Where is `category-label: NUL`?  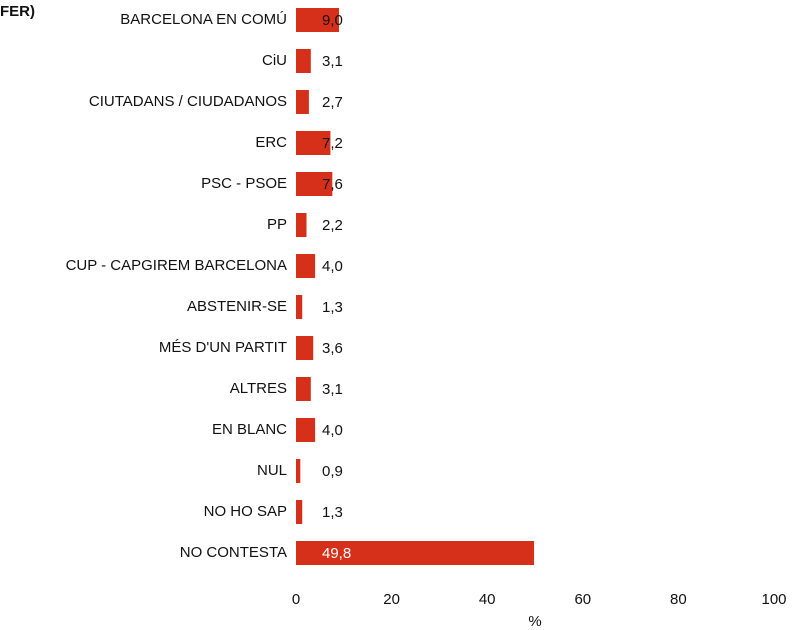
category-label: NUL is located at coordinates (272, 470).